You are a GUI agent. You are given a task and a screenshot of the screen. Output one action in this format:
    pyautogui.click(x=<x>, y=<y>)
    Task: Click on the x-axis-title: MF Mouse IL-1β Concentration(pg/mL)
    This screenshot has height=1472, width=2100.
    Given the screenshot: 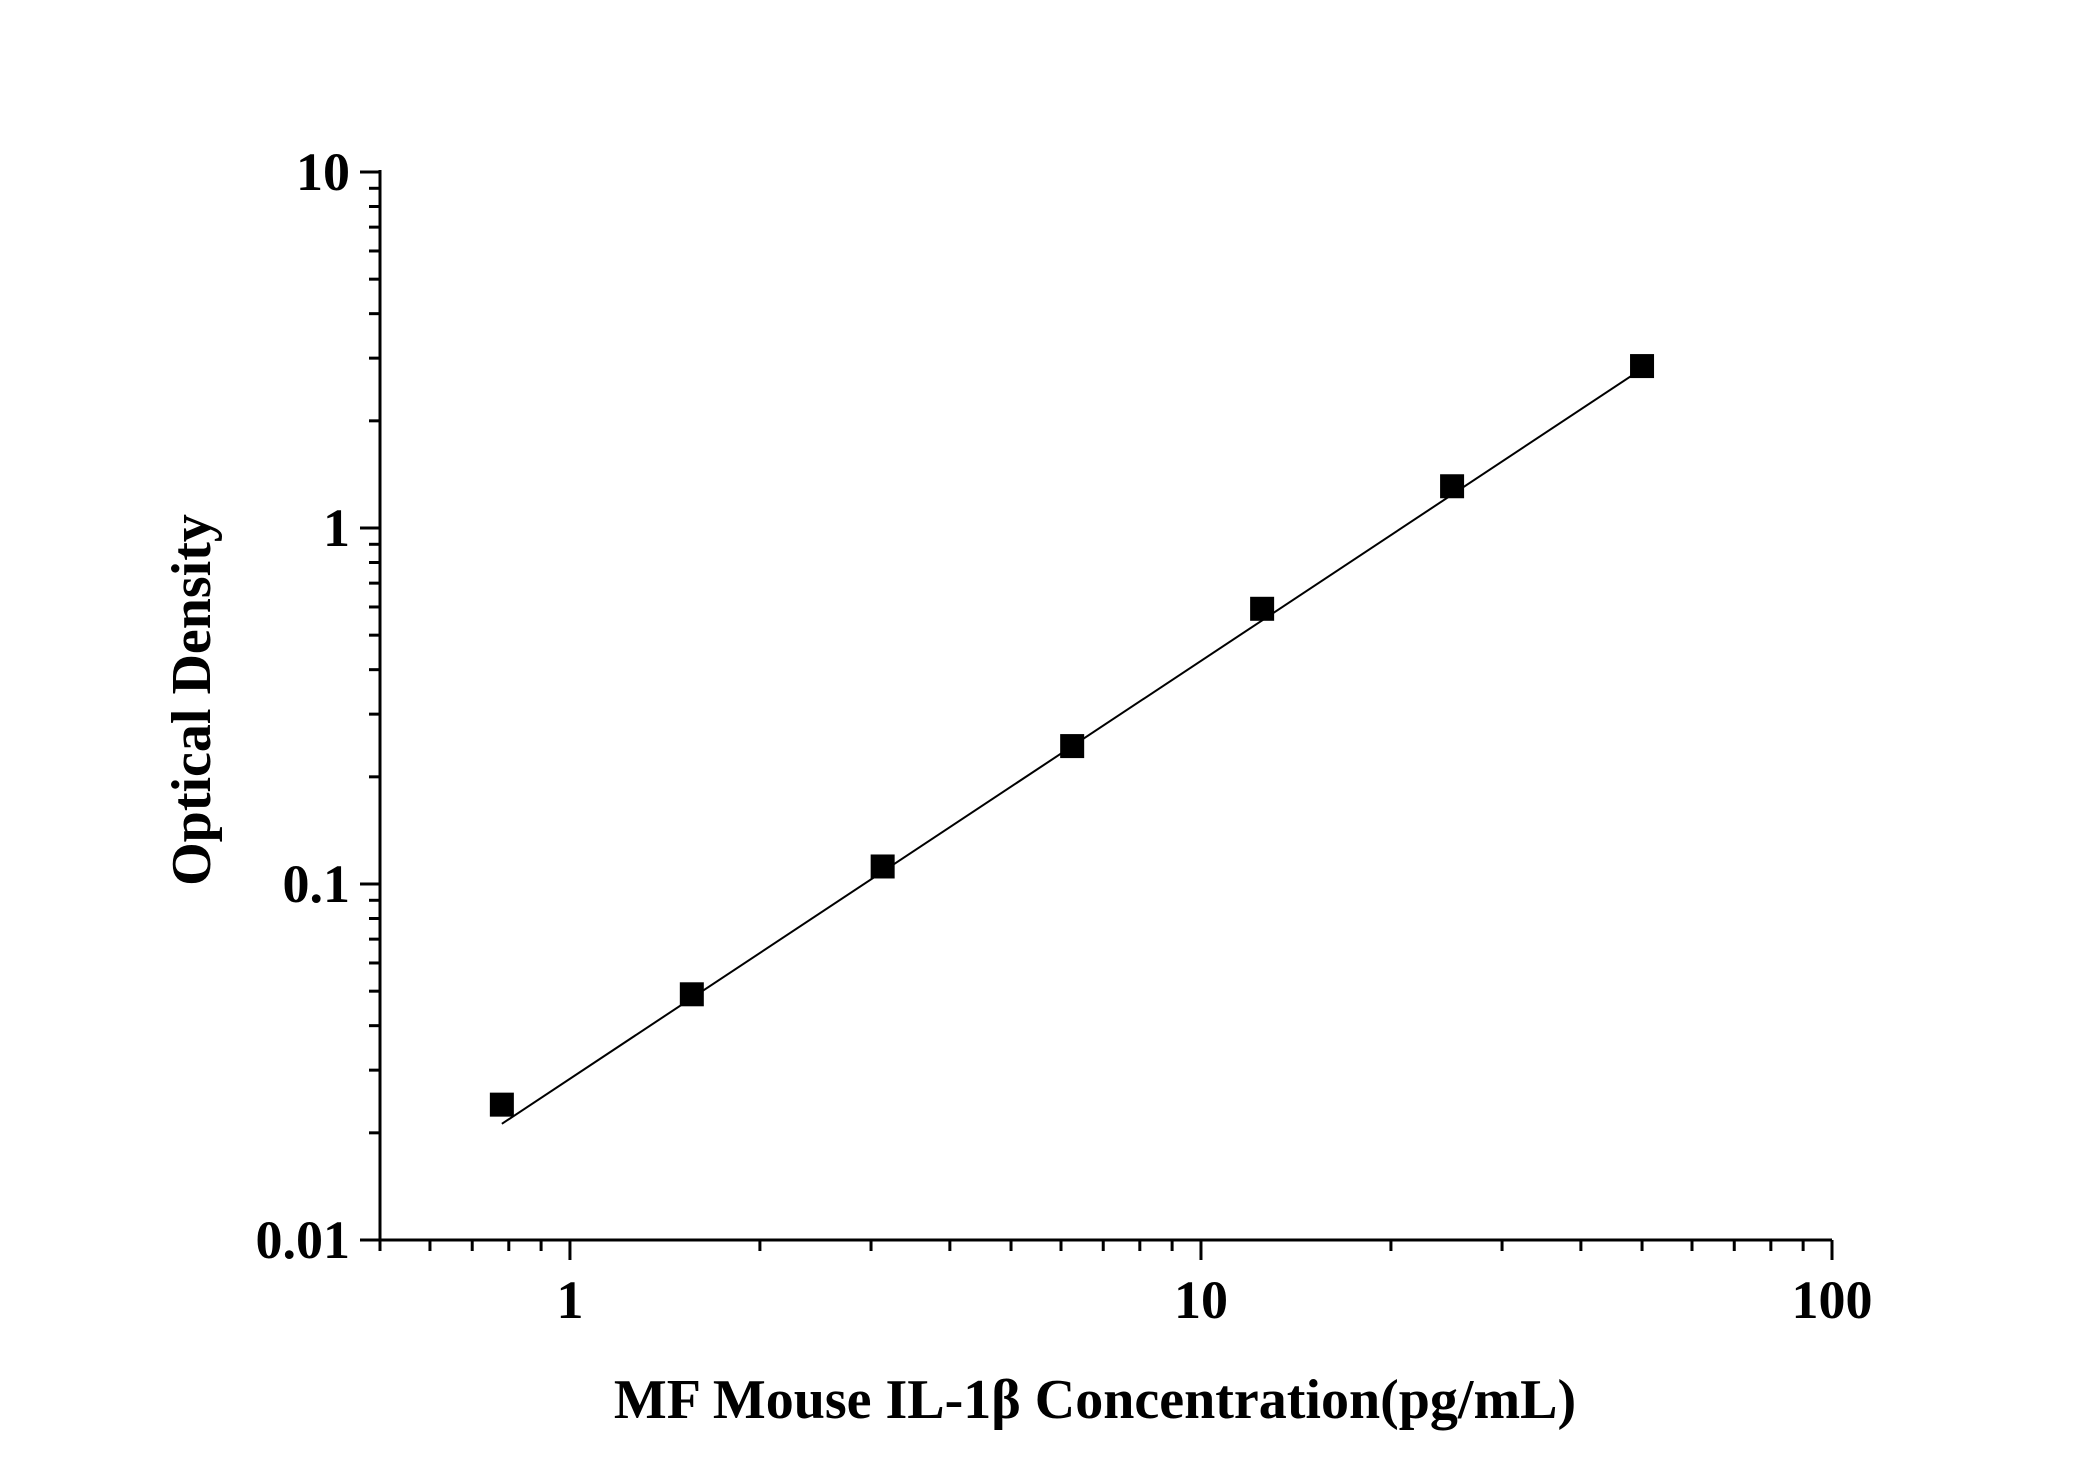 What is the action you would take?
    pyautogui.click(x=1095, y=1400)
    